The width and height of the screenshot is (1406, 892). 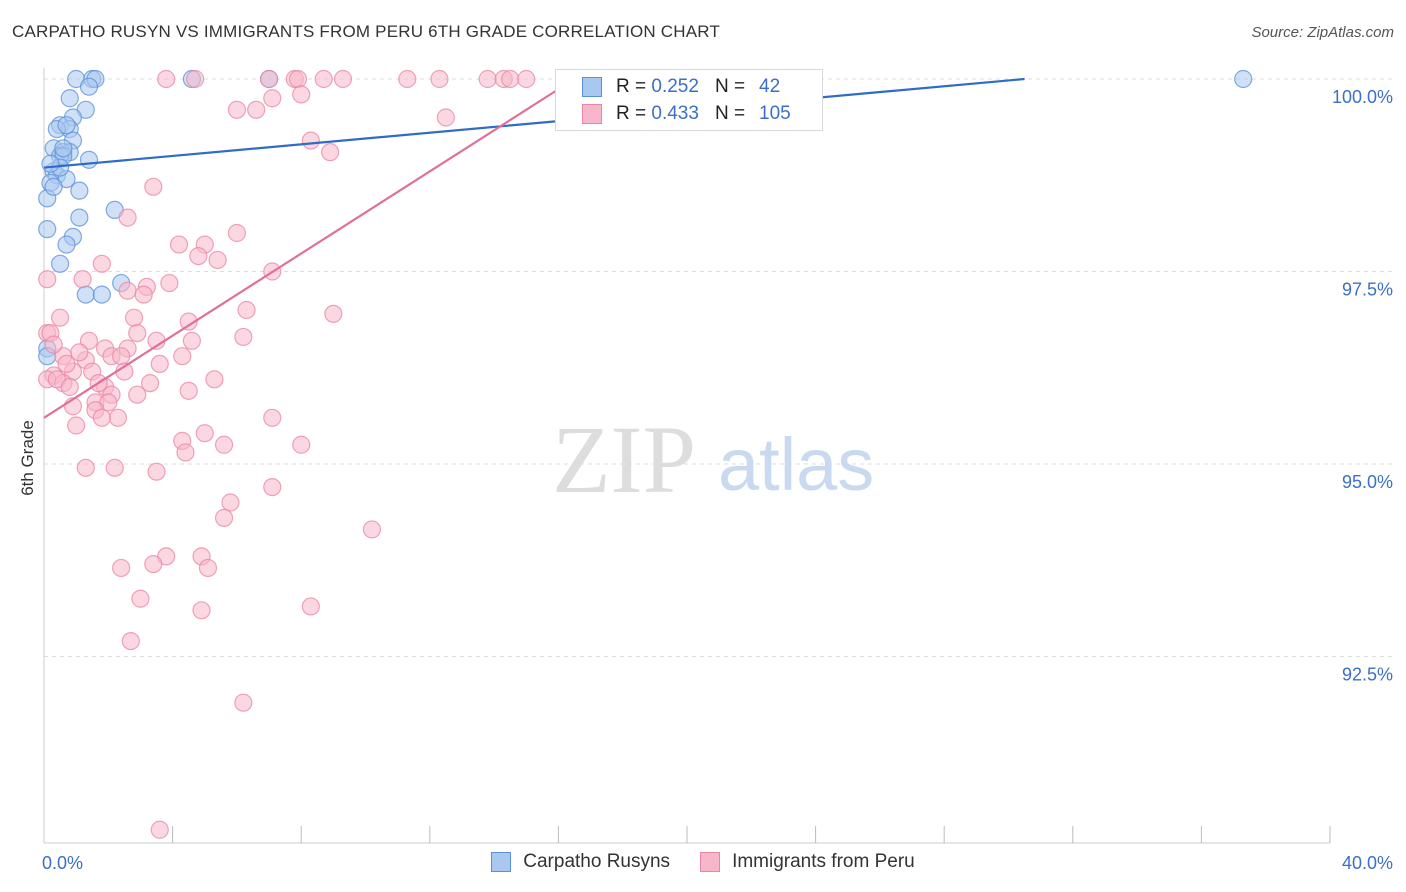 What do you see at coordinates (1367, 482) in the screenshot?
I see `y-tick-label: 95.0%` at bounding box center [1367, 482].